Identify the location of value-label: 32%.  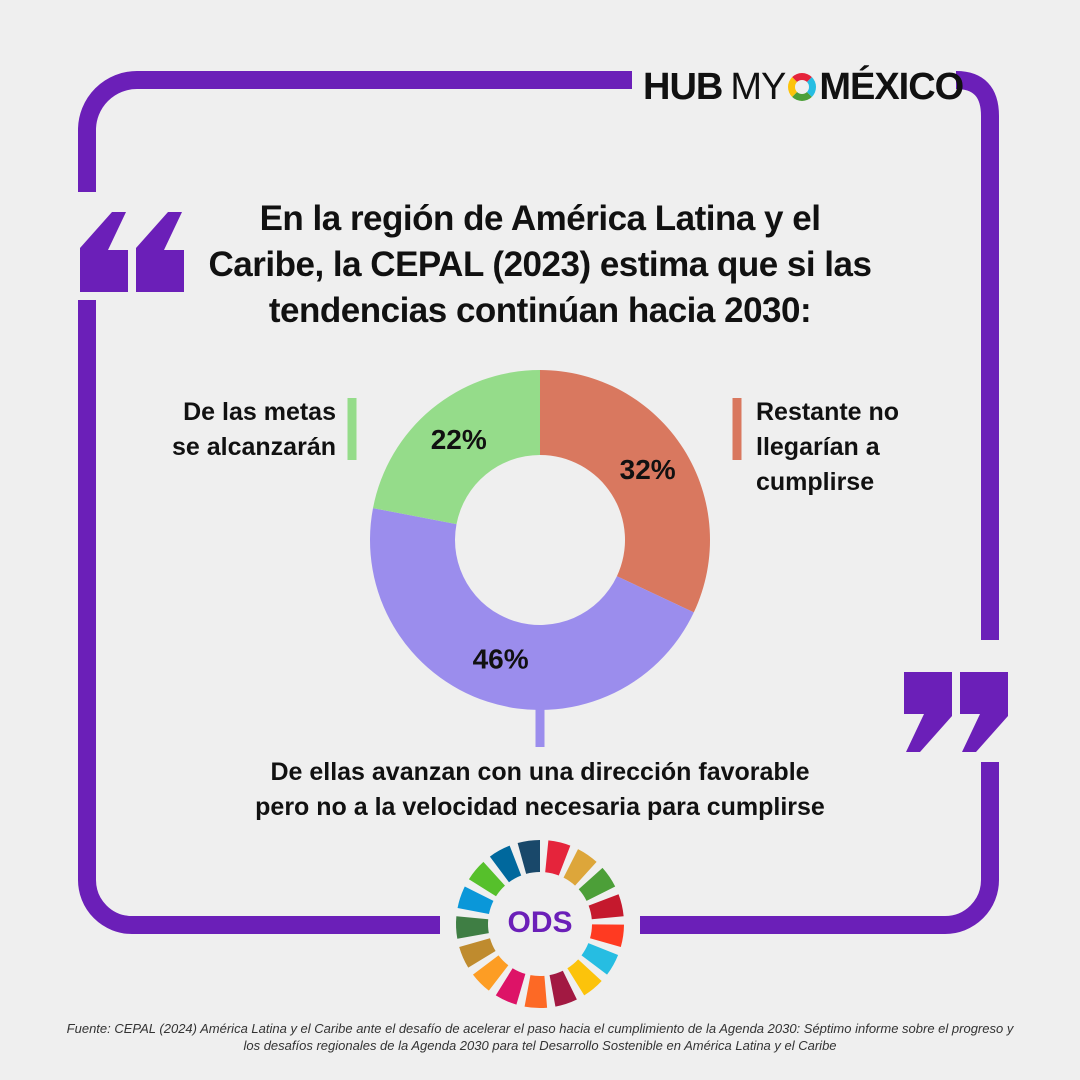
(648, 469).